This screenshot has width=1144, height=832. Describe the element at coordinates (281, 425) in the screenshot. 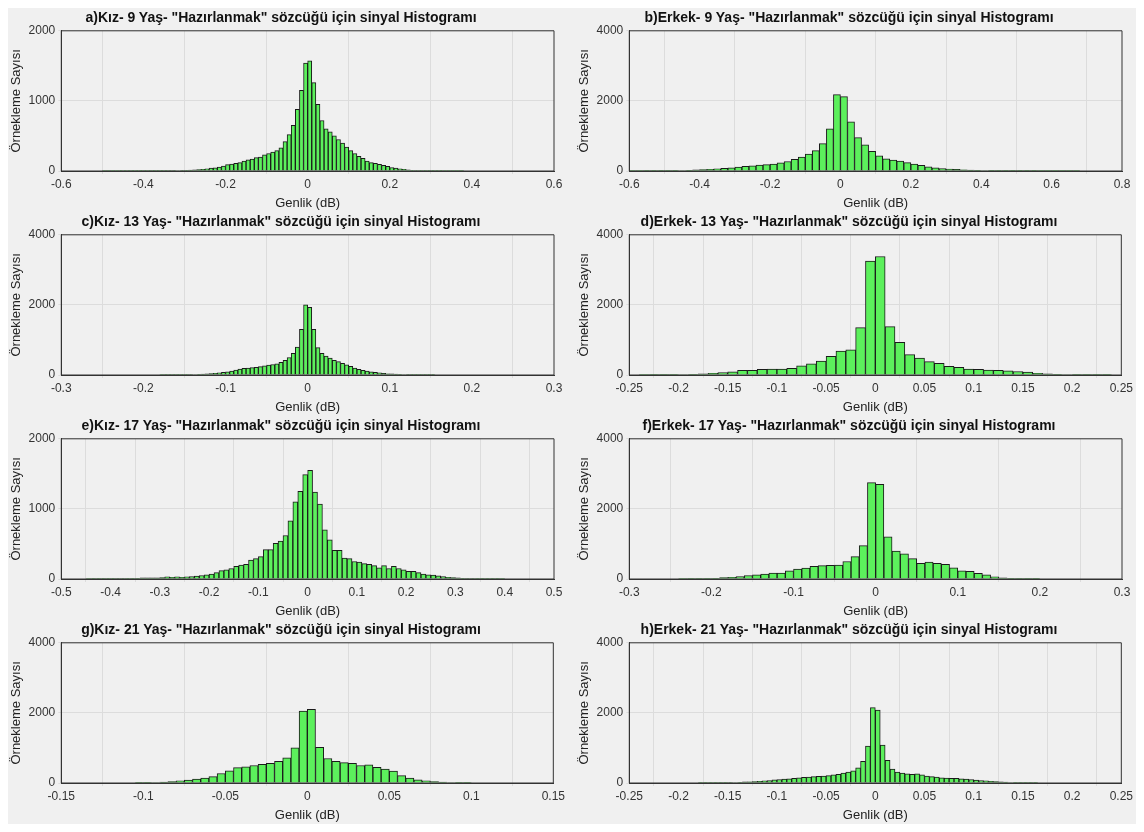

I see `chart-title: e)Kız- 17 Yaş- "Hazırlanmak" sözcüğü için sinyal Histogramı` at that location.